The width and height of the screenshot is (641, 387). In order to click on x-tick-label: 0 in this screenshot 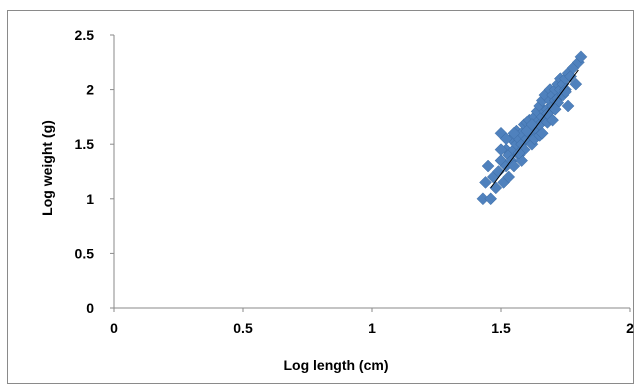, I will do `click(114, 328)`.